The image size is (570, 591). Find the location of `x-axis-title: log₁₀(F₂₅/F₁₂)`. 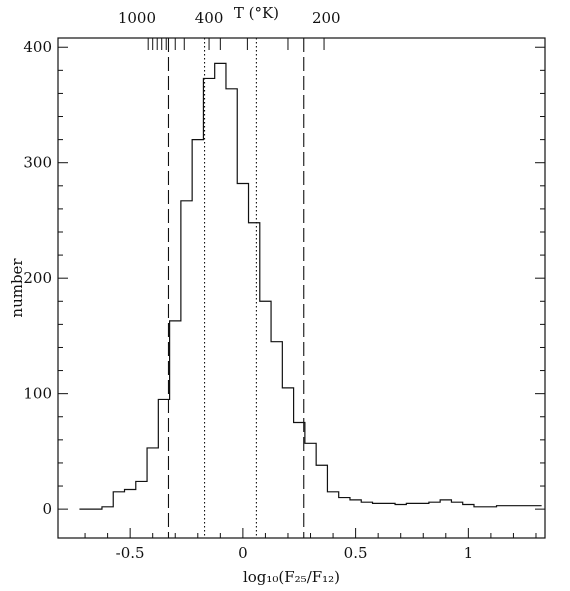

x-axis-title: log₁₀(F₂₅/F₁₂) is located at coordinates (291, 577).